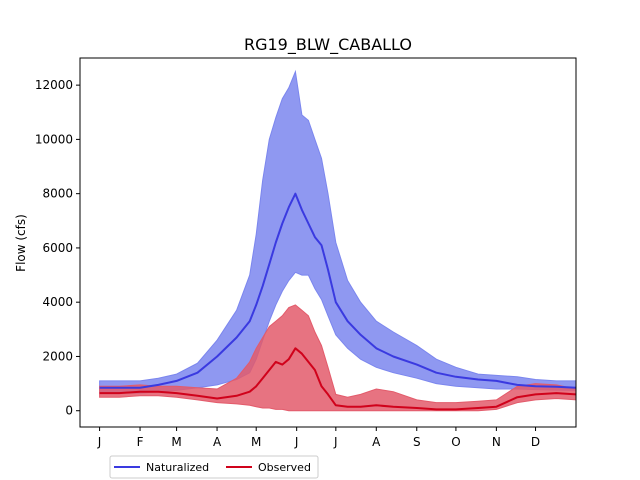  I want to click on y-tick-label: 0, so click(69, 411).